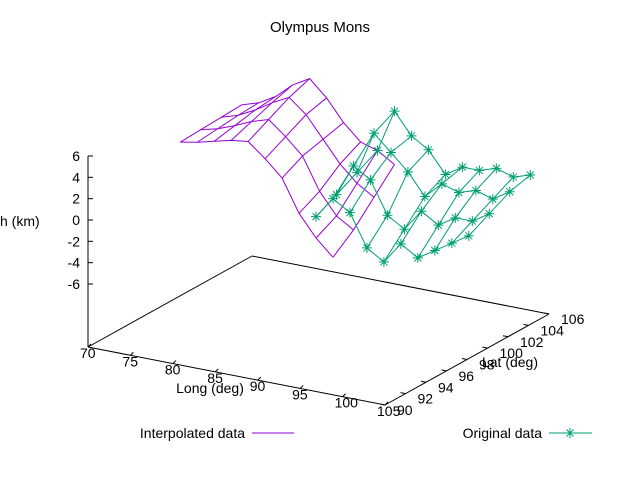  Describe the element at coordinates (467, 376) in the screenshot. I see `y-tick-label: 96` at that location.